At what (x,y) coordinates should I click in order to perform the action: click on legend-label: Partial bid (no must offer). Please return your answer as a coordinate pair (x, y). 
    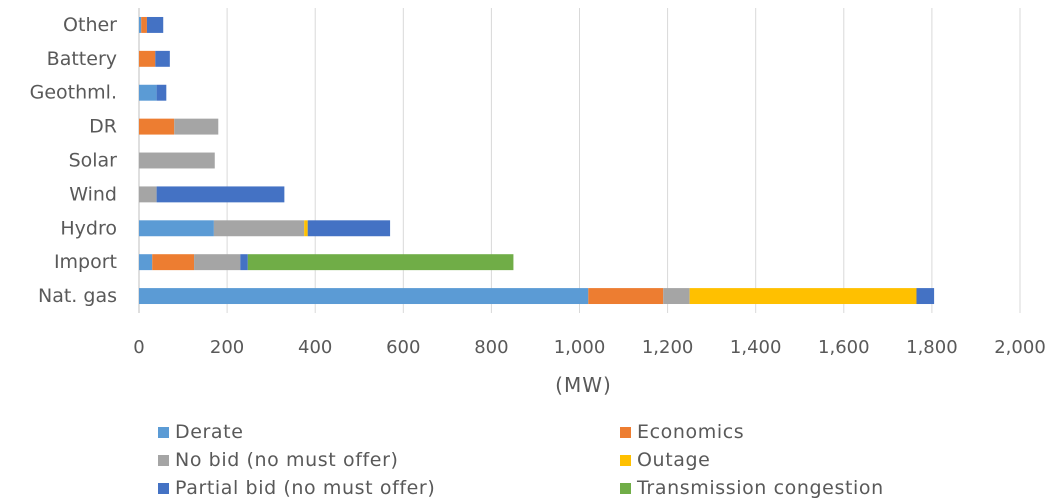
    Looking at the image, I should click on (305, 488).